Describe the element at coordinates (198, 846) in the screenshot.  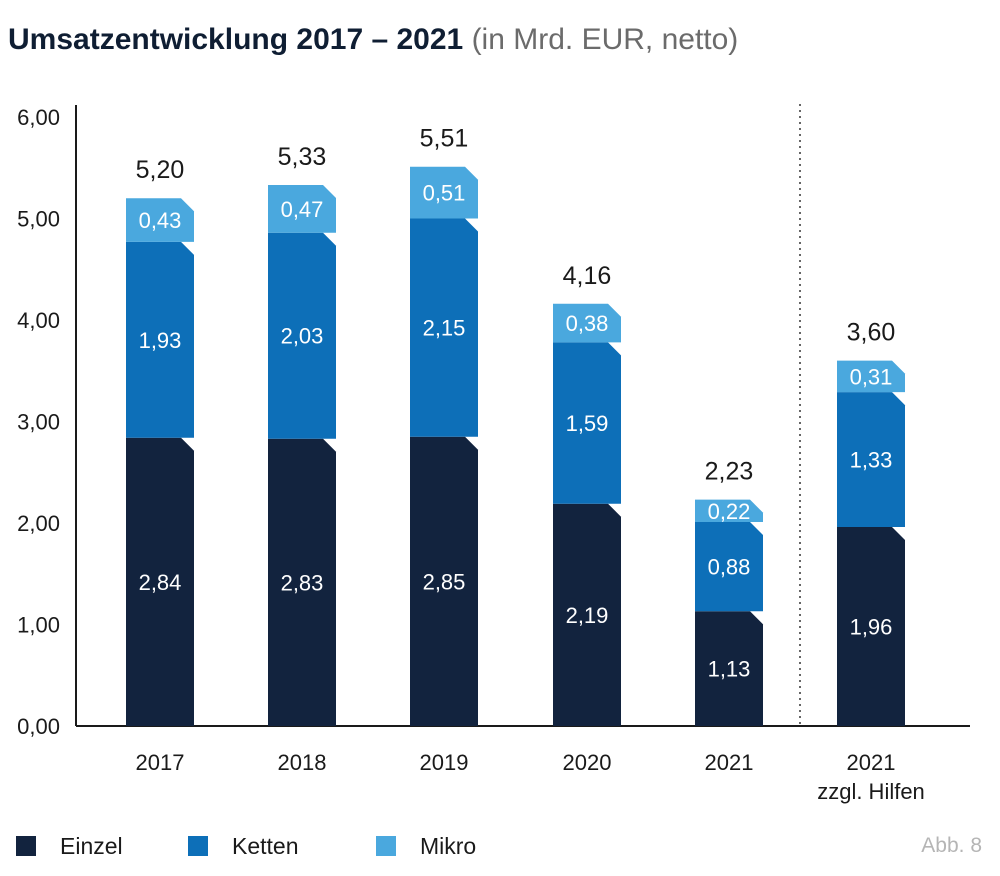
I see `legend-swatch-ketten` at that location.